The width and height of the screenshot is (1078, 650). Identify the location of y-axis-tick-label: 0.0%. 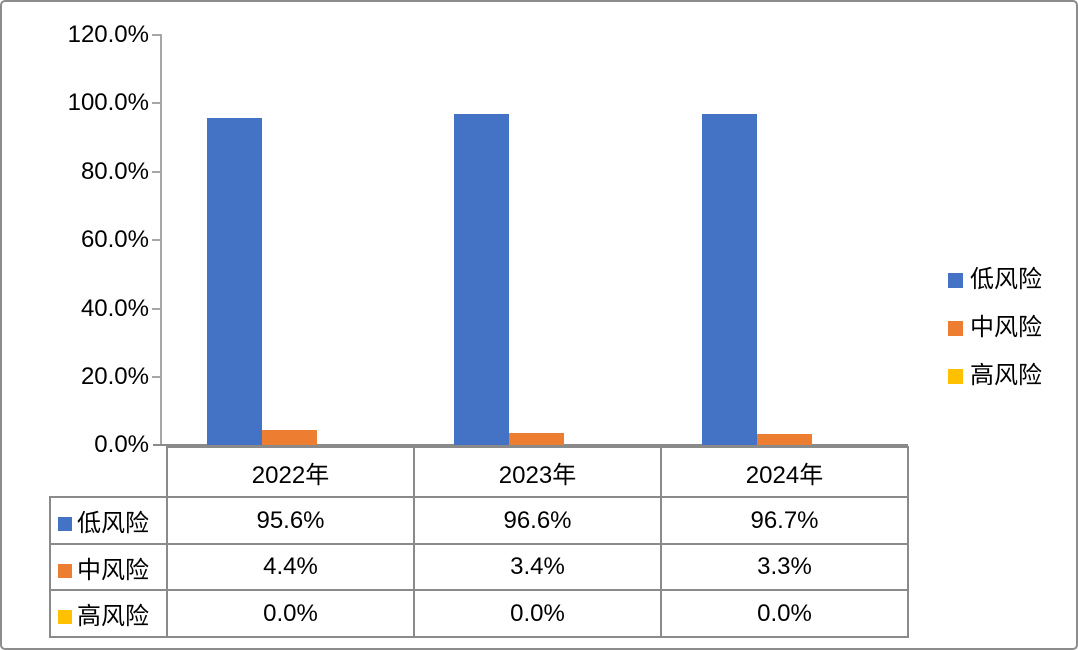
(121, 444).